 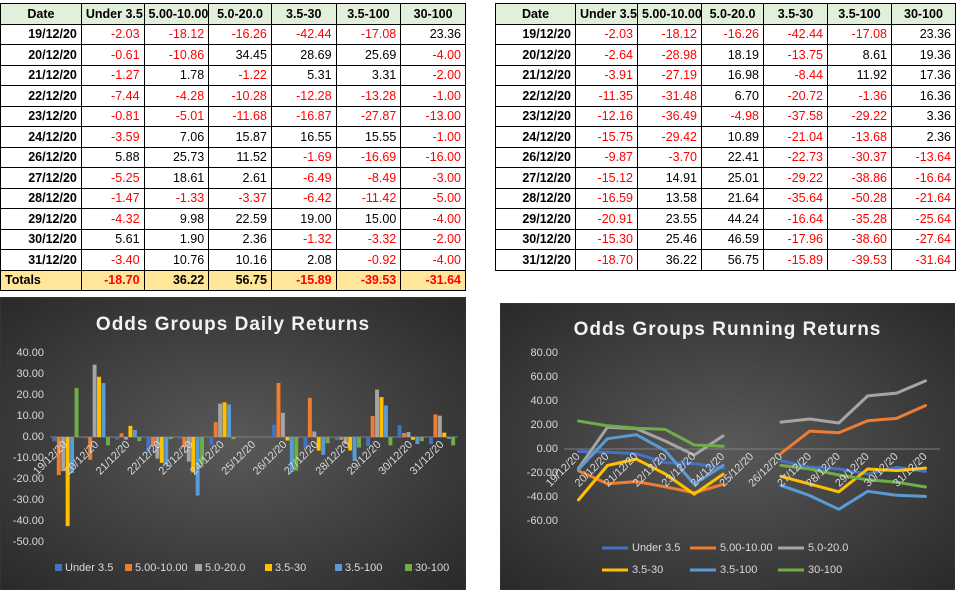 What do you see at coordinates (923, 198) in the screenshot?
I see `cell: -21.64` at bounding box center [923, 198].